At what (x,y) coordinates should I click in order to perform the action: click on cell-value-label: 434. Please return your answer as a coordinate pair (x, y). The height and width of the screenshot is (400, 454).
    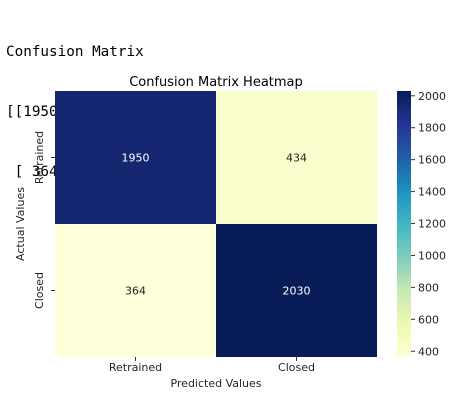
    Looking at the image, I should click on (296, 158).